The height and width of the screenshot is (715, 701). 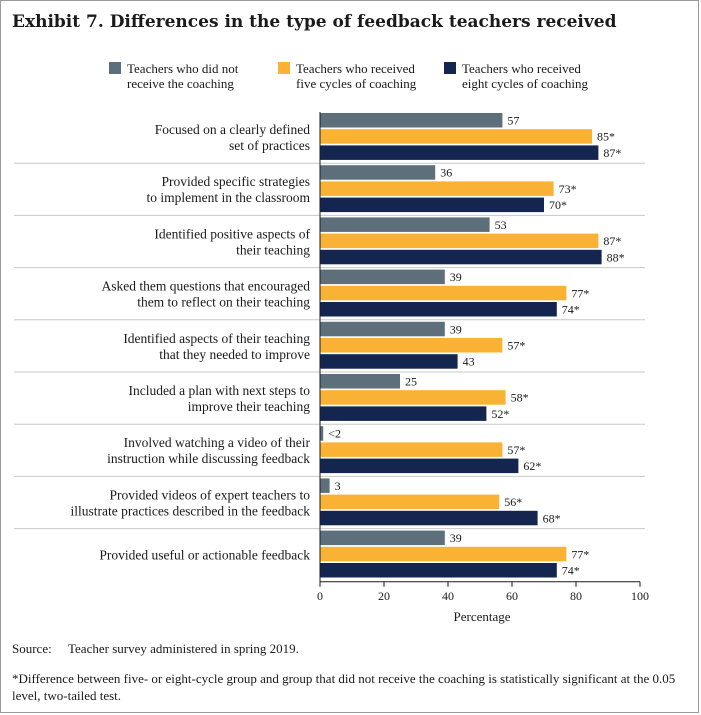 What do you see at coordinates (446, 173) in the screenshot?
I see `value-label: 36` at bounding box center [446, 173].